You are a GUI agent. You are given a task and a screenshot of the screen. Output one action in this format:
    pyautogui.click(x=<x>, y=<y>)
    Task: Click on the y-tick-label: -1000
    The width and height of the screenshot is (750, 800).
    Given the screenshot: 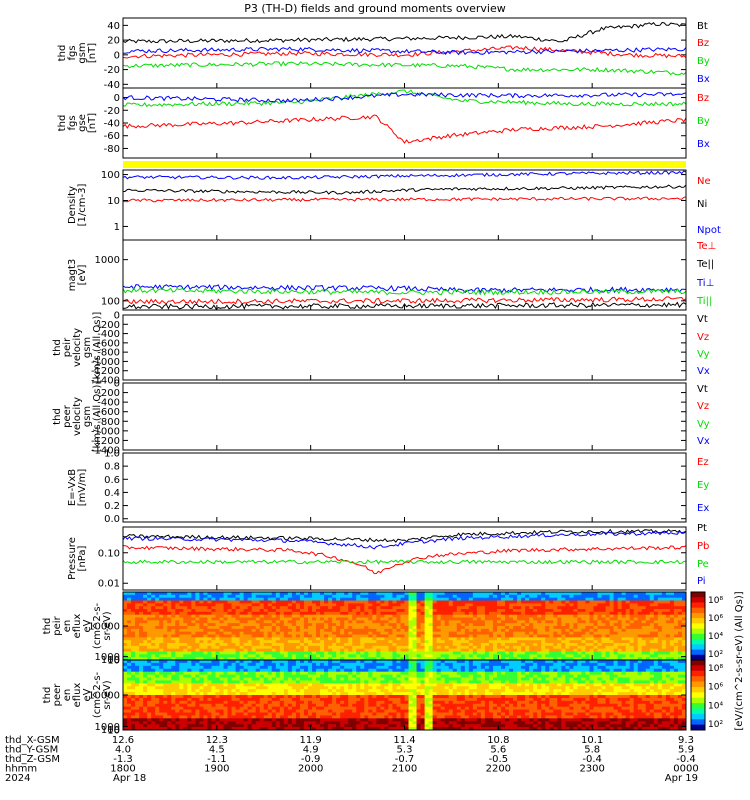 What is the action you would take?
    pyautogui.click(x=105, y=362)
    